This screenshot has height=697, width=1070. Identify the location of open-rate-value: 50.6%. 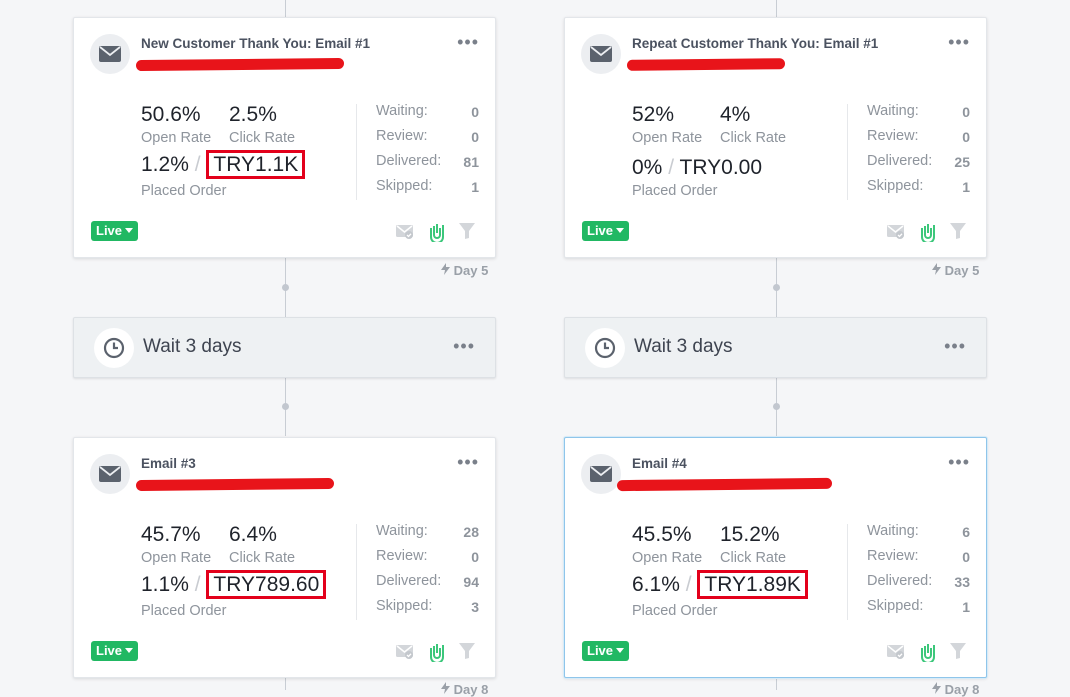
(171, 114).